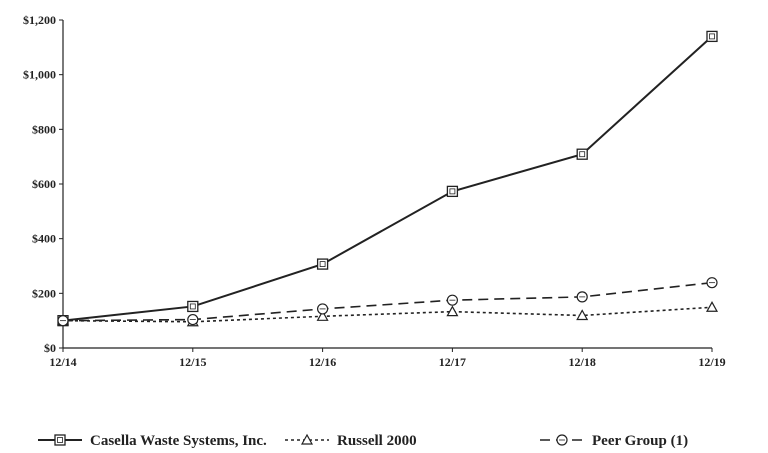  Describe the element at coordinates (640, 441) in the screenshot. I see `legend-label: Peer Group (1)` at that location.